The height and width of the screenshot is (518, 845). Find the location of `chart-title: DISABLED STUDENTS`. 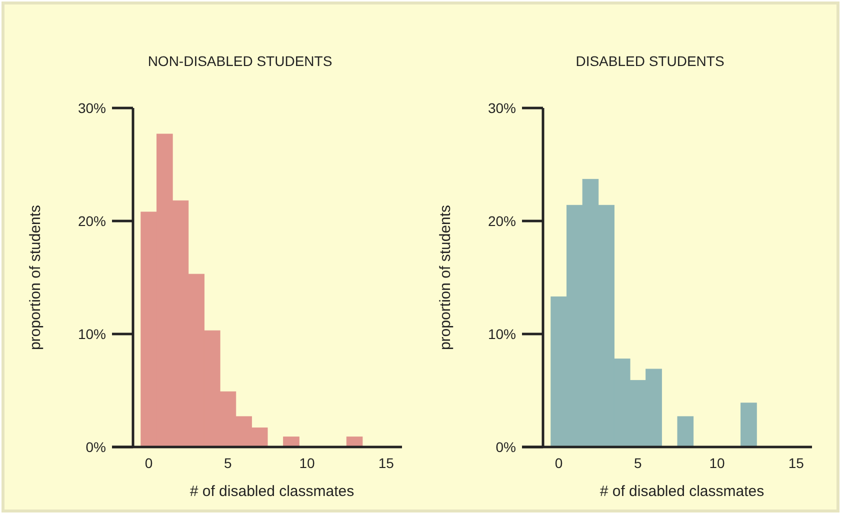

chart-title: DISABLED STUDENTS is located at coordinates (650, 61).